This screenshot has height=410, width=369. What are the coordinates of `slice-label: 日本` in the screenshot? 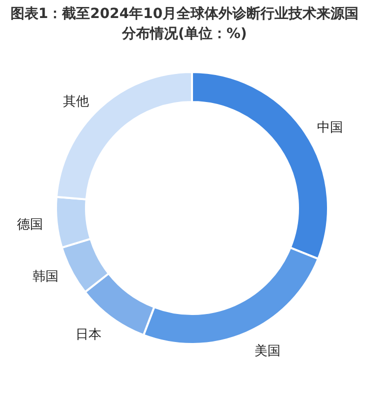 It's located at (88, 335).